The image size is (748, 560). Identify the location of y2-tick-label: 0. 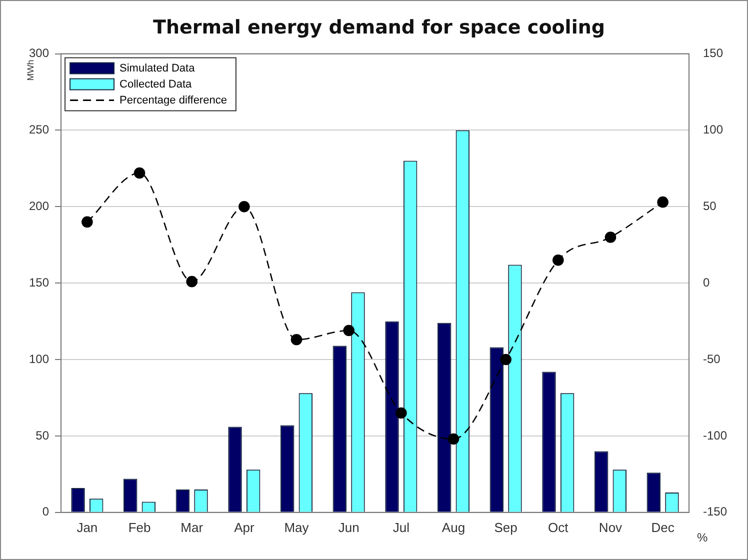
(706, 282).